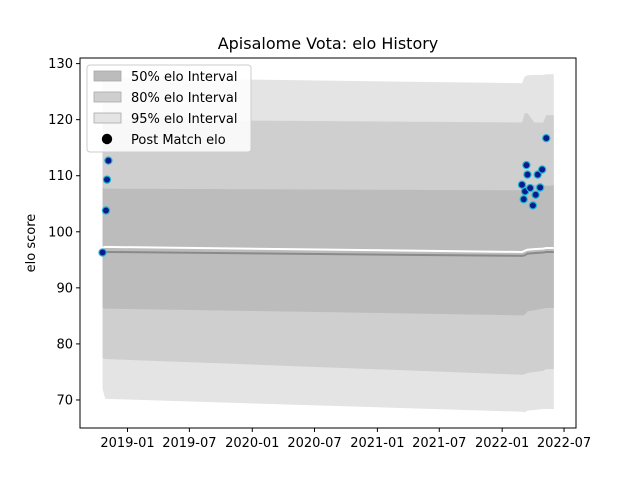 The height and width of the screenshot is (485, 640). What do you see at coordinates (60, 64) in the screenshot?
I see `y-tick-label: 130` at bounding box center [60, 64].